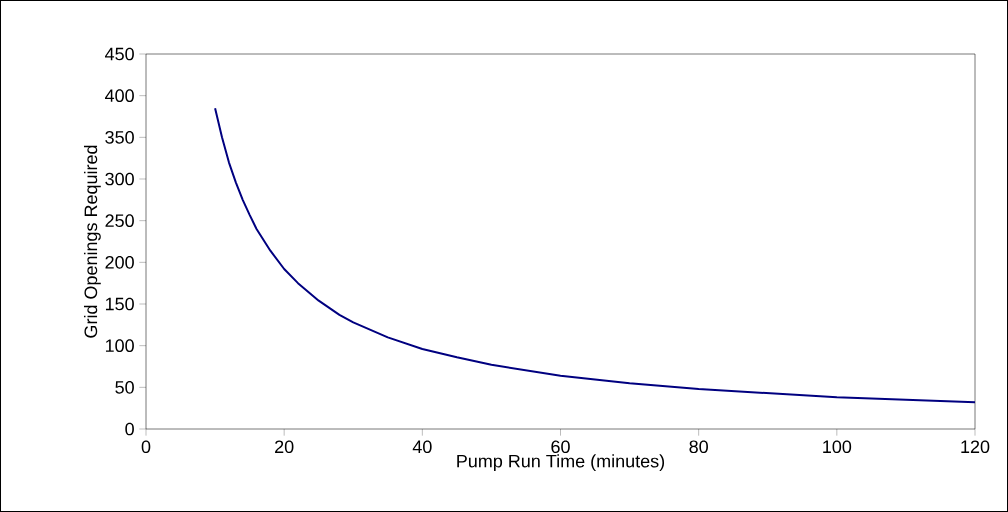 The image size is (1008, 512). I want to click on x-tick-label: 0, so click(146, 447).